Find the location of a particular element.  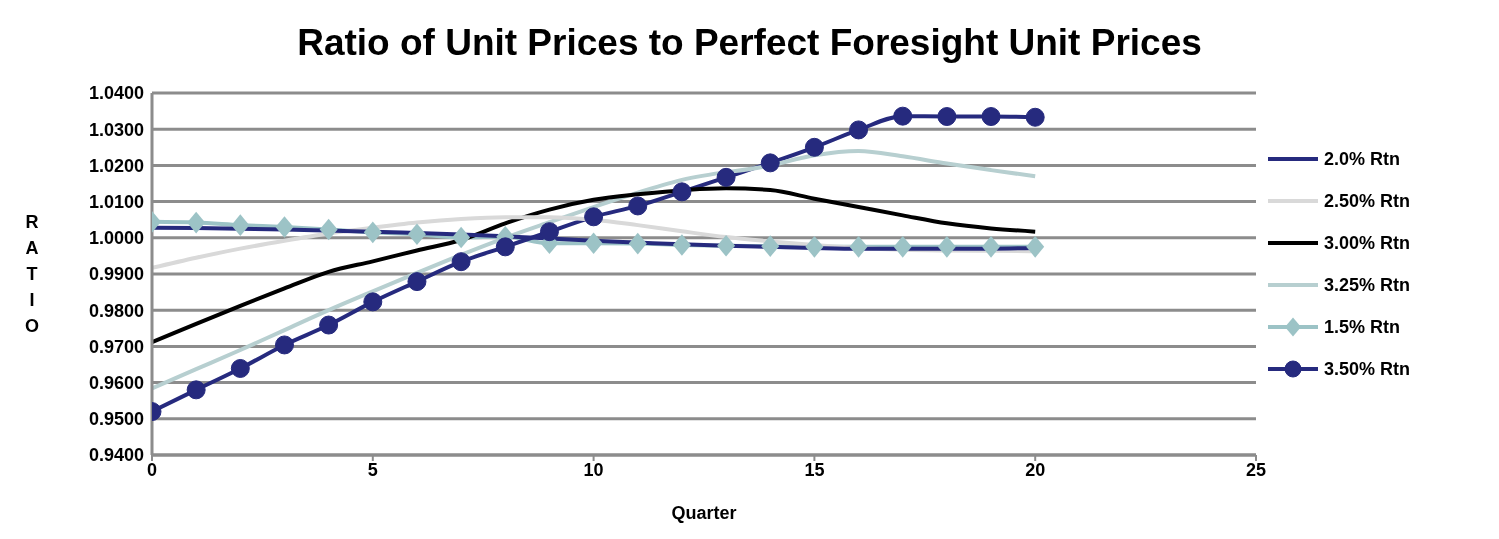

x-axis-title: Quarter is located at coordinates (704, 513).